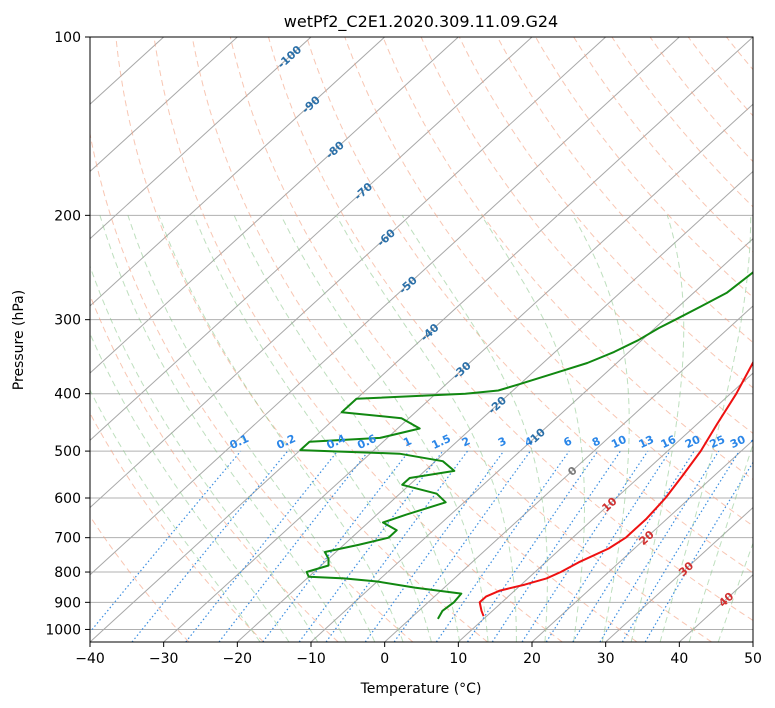 The image size is (775, 708). Describe the element at coordinates (753, 659) in the screenshot. I see `x-tick-label: 50` at that location.